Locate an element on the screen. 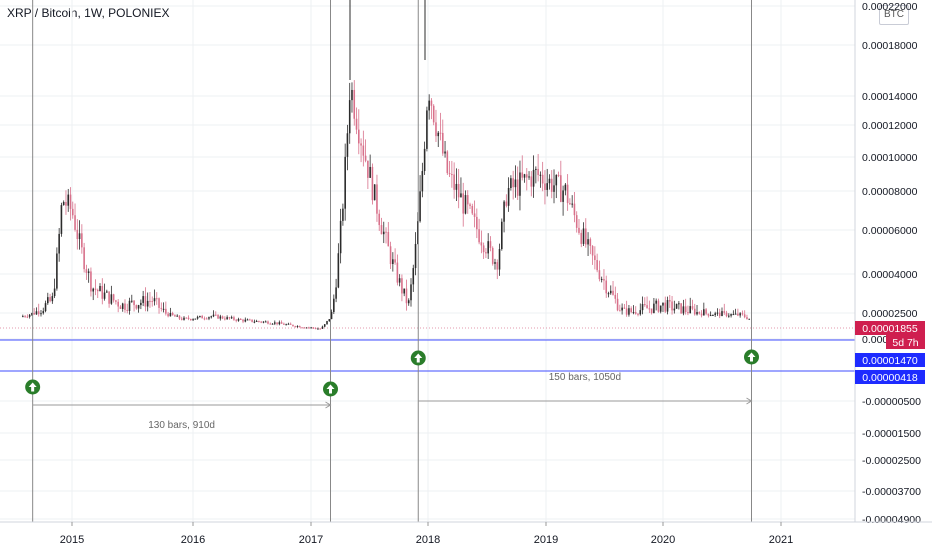 The height and width of the screenshot is (550, 932). price-tick-label: -0.00004900 is located at coordinates (891, 520).